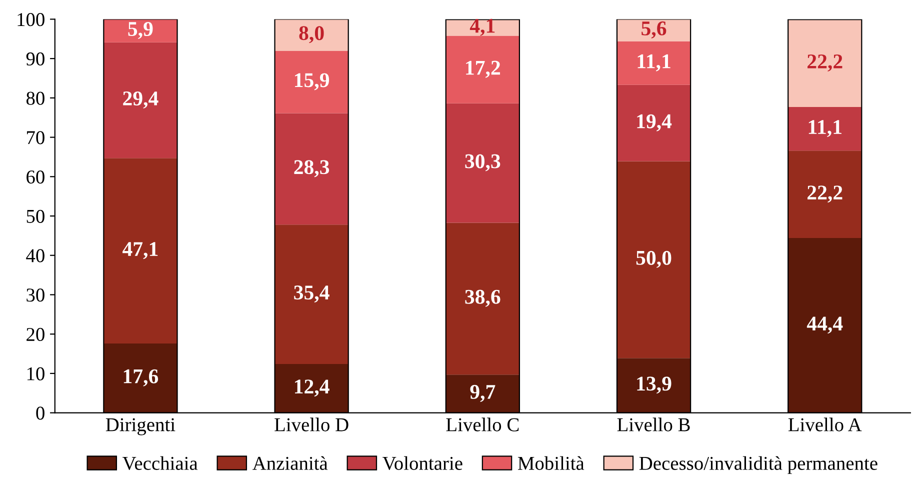  What do you see at coordinates (653, 425) in the screenshot?
I see `x-tick-label: Livello B` at bounding box center [653, 425].